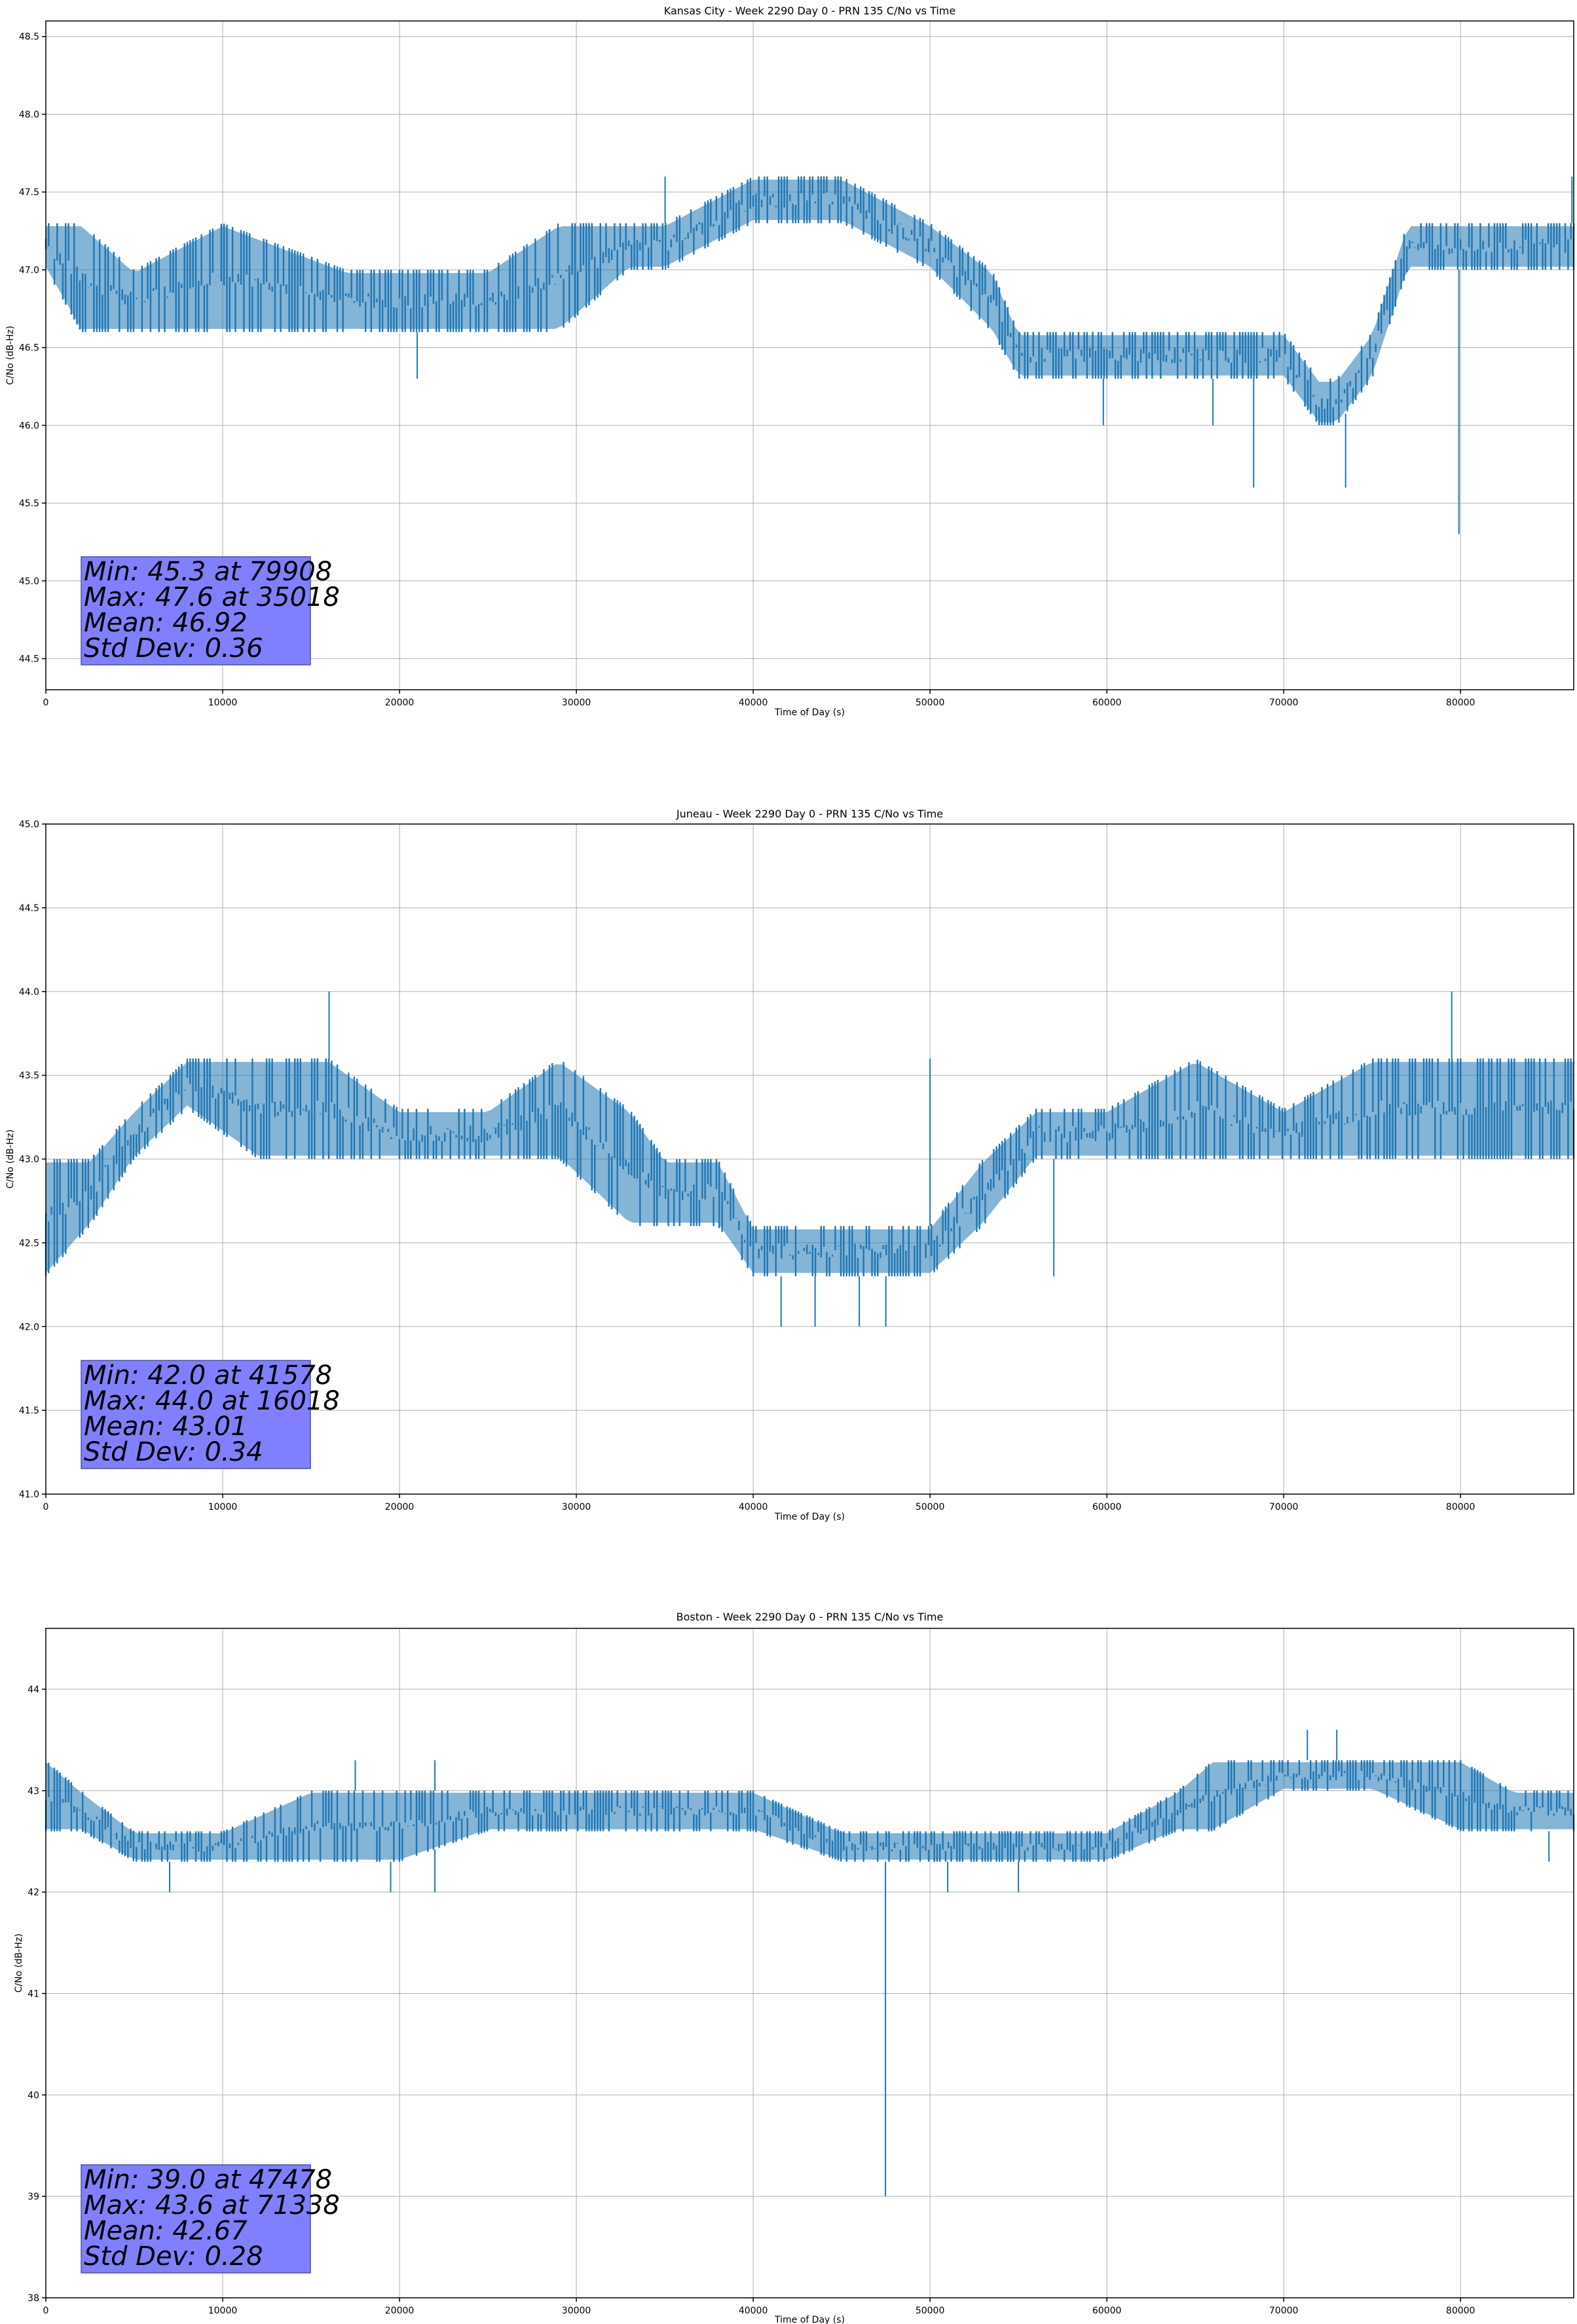  I want to click on y-tick-label: 43.5, so click(29, 1076).